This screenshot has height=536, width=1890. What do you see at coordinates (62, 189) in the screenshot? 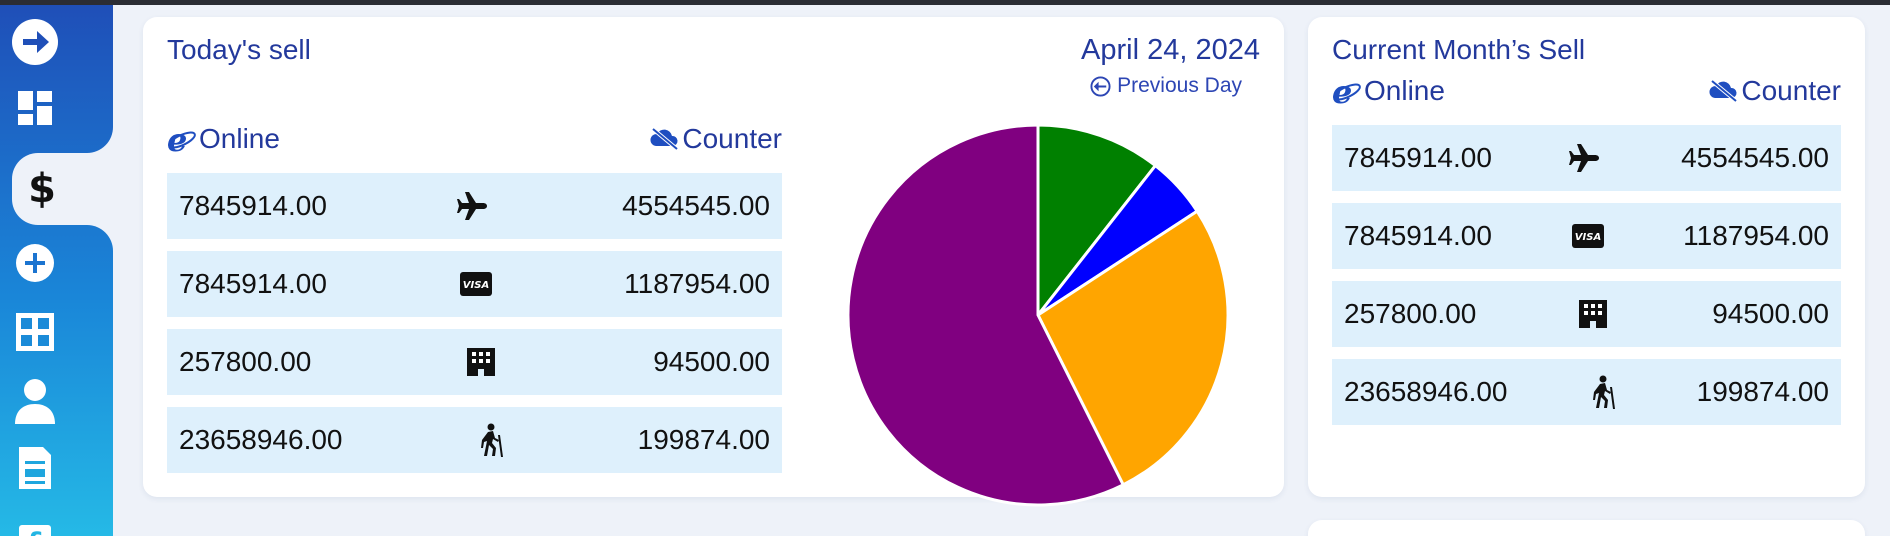
I see `sidebar-item-sell: $` at bounding box center [62, 189].